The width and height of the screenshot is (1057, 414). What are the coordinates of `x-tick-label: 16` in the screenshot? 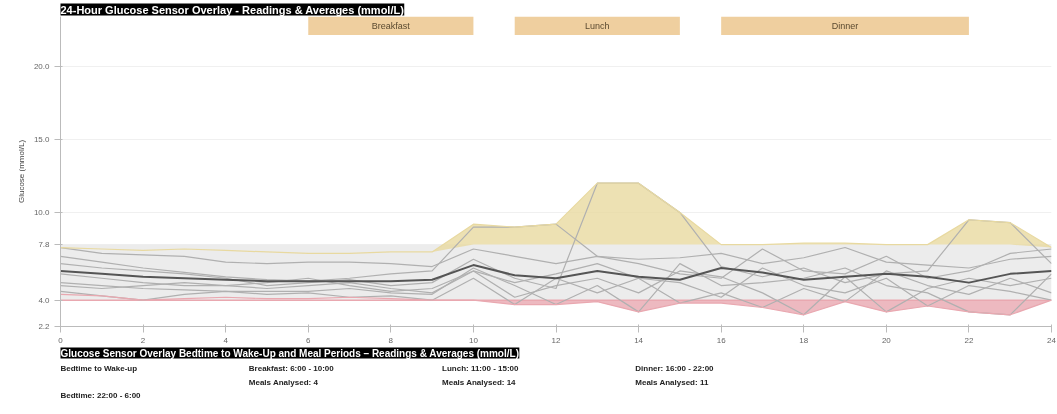 It's located at (721, 340).